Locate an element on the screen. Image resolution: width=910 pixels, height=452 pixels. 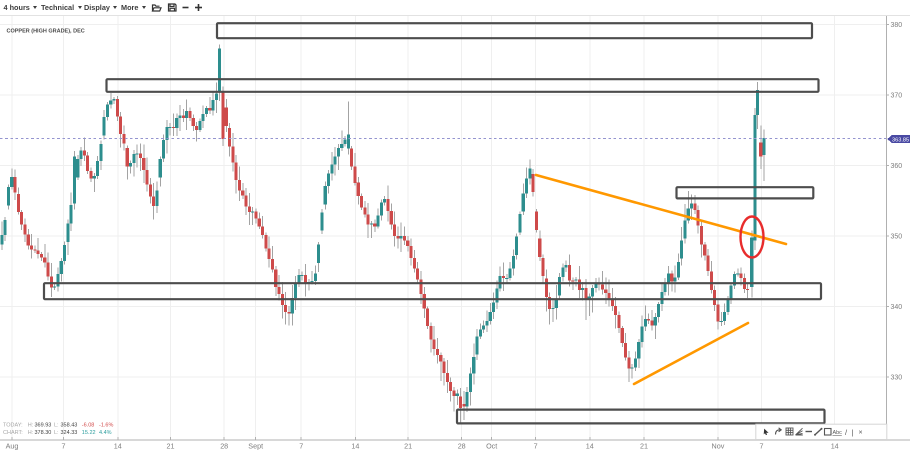
svg-text: Sept is located at coordinates (255, 446).